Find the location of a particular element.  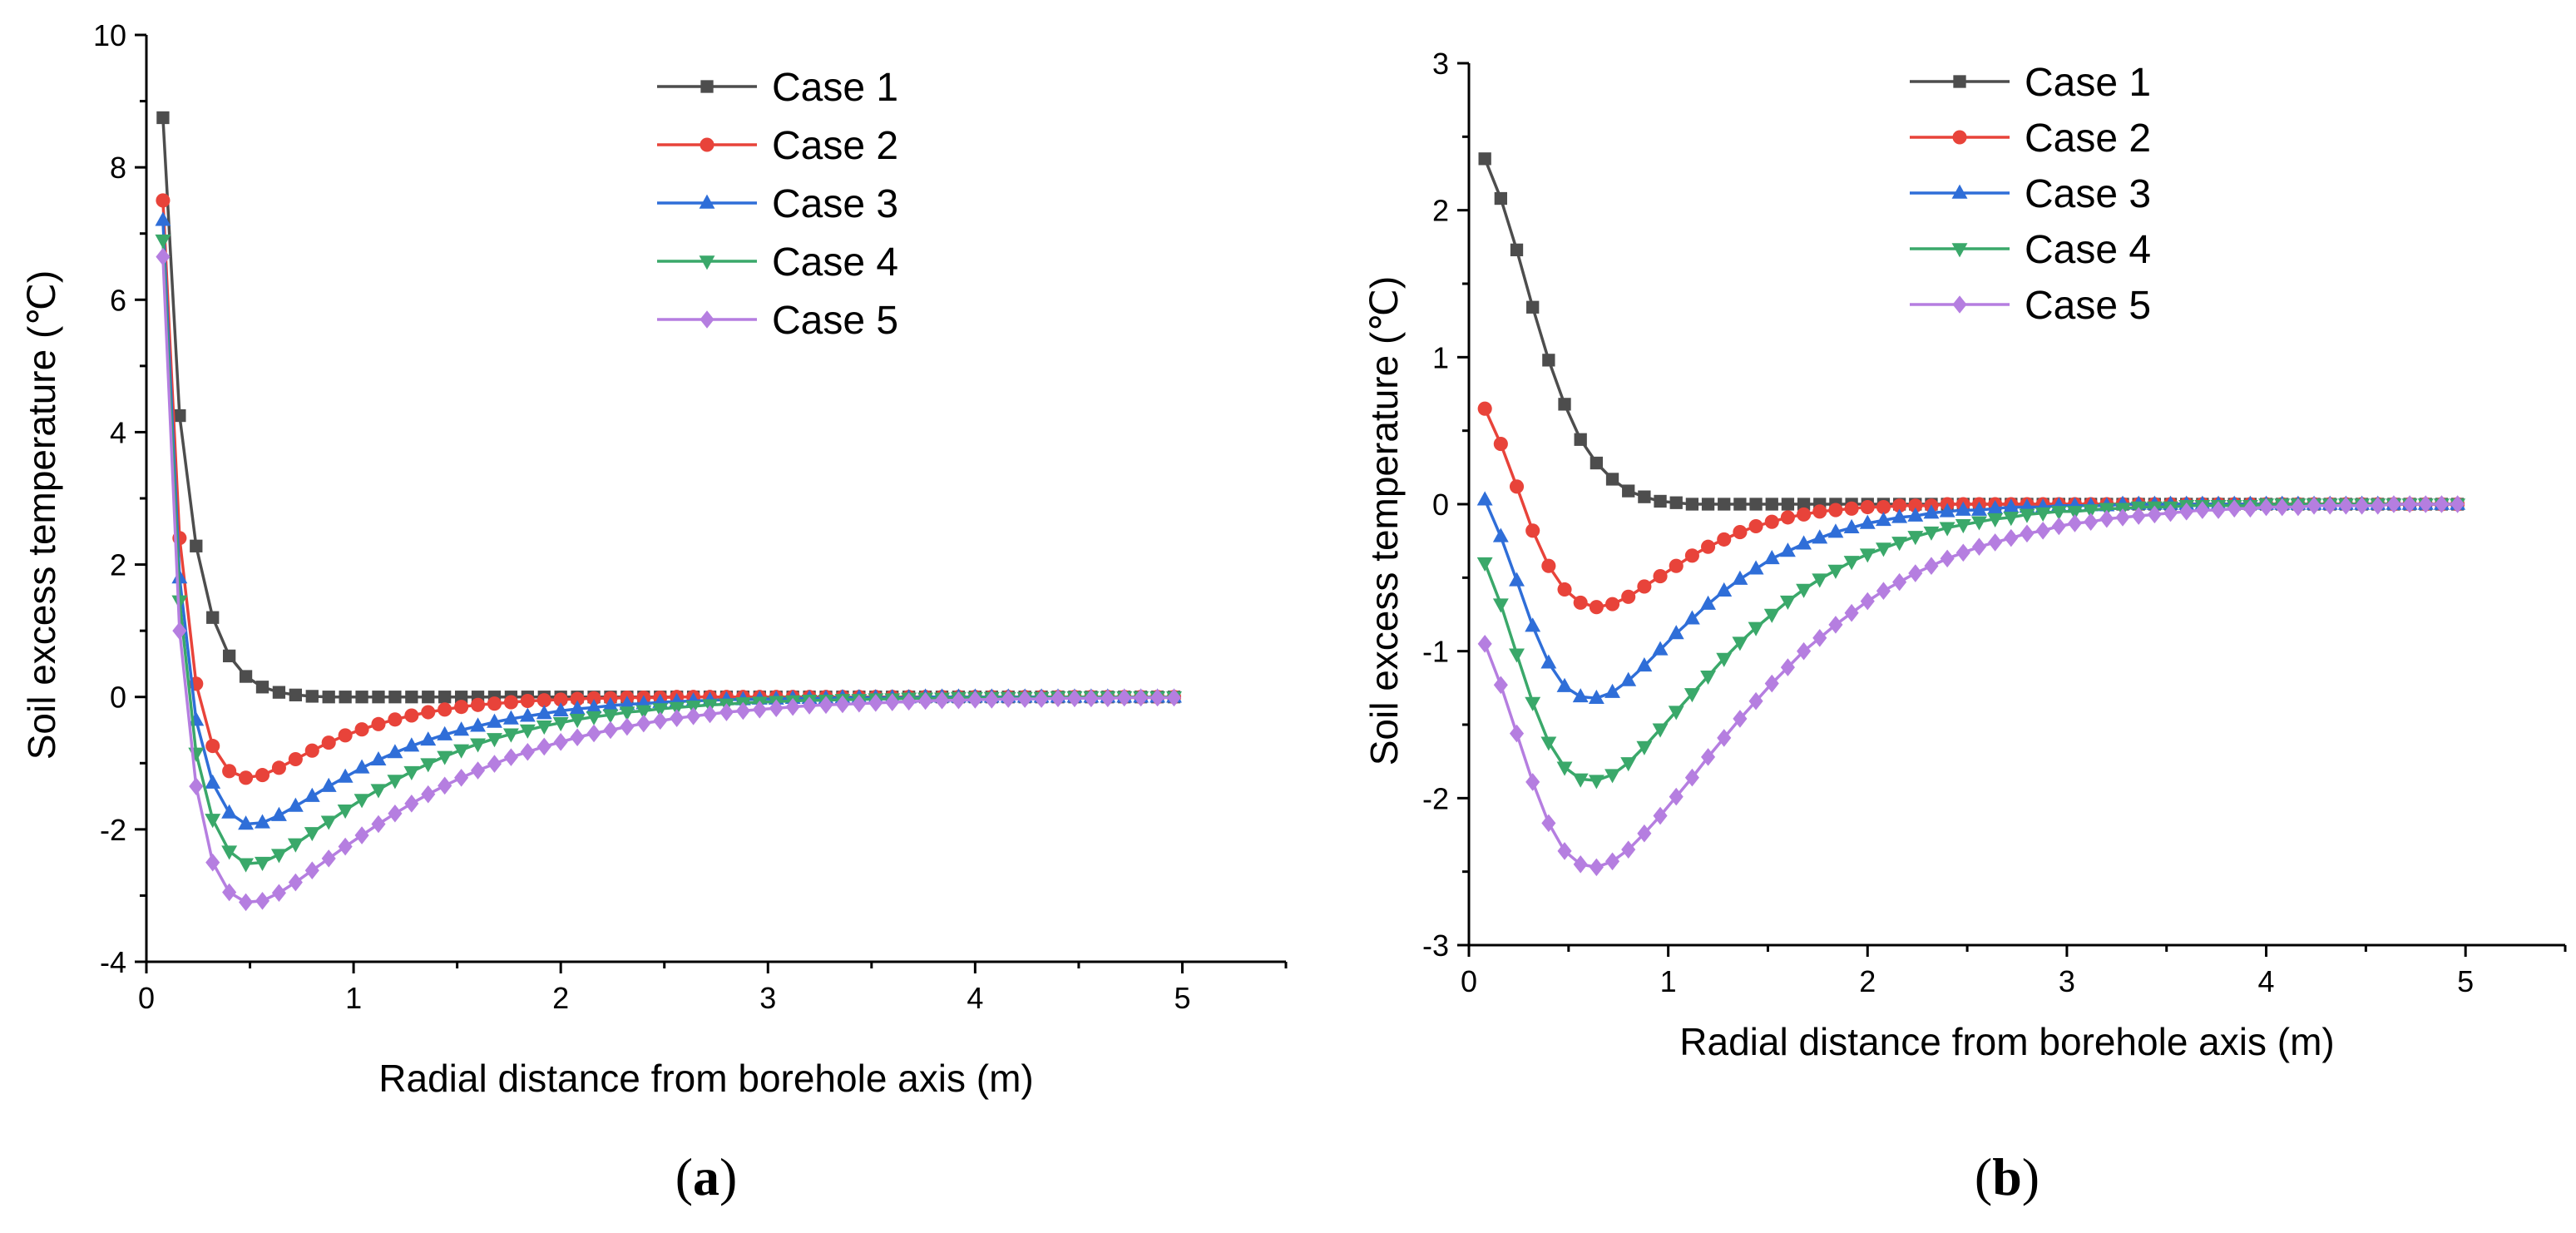

legend-label: Case 2 is located at coordinates (835, 146).